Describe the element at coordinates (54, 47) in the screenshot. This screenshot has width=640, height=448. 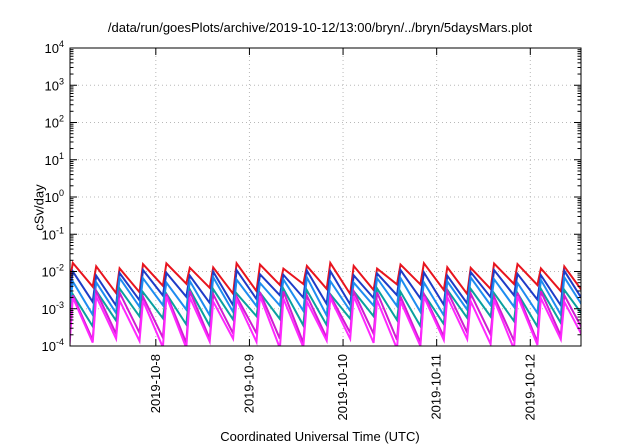
I see `y-tick-label: 10⁴` at that location.